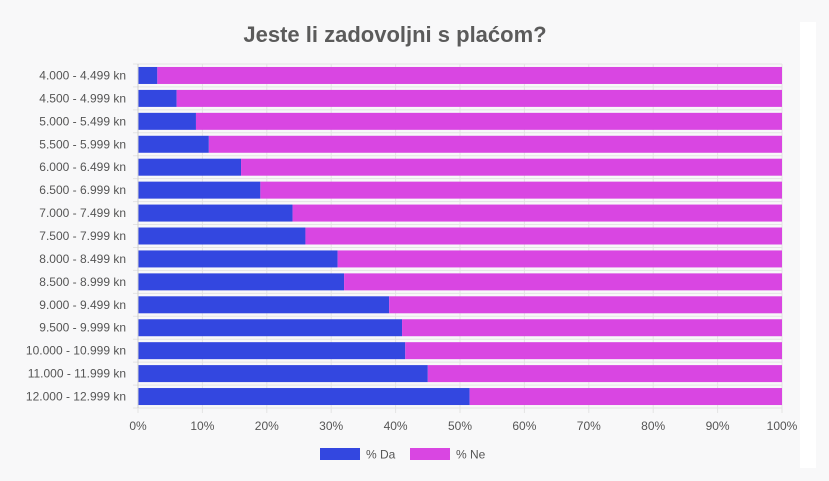 The image size is (829, 481). Describe the element at coordinates (381, 455) in the screenshot. I see `legend-label: % Da` at that location.